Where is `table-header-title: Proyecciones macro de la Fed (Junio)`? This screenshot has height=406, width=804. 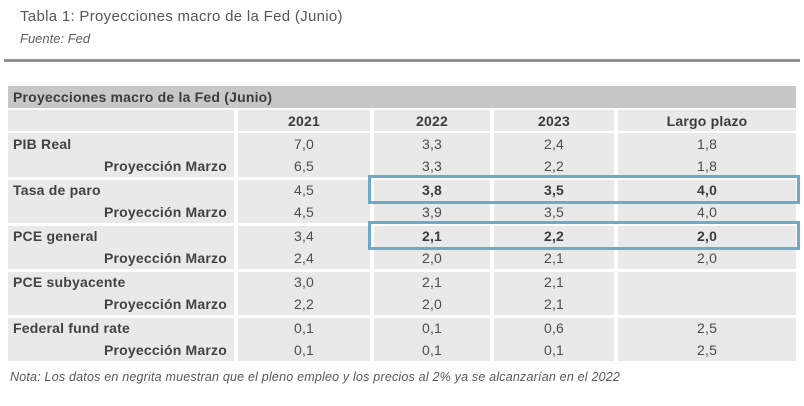
table-header-title: Proyecciones macro de la Fed (Junio) is located at coordinates (402, 98).